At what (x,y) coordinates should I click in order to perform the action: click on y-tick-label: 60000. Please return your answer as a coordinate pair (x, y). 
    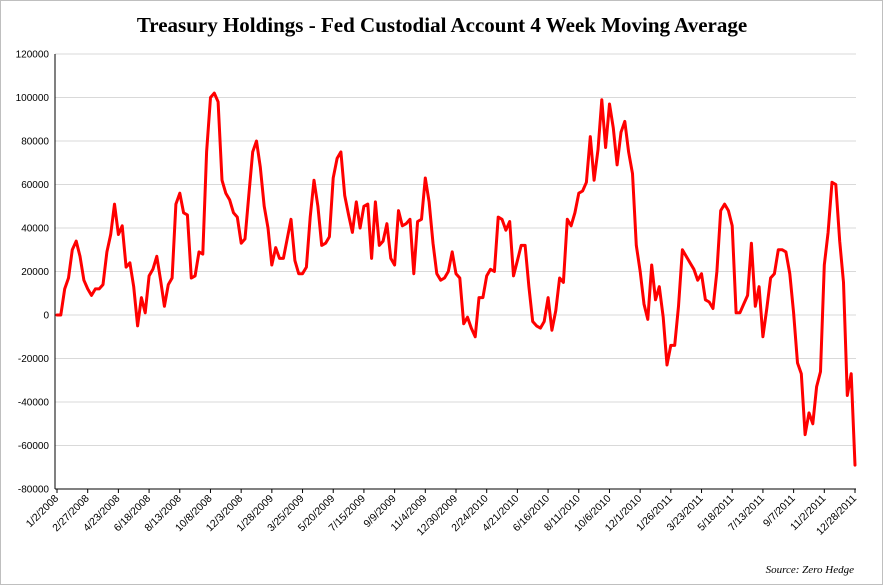
    Looking at the image, I should click on (35, 185).